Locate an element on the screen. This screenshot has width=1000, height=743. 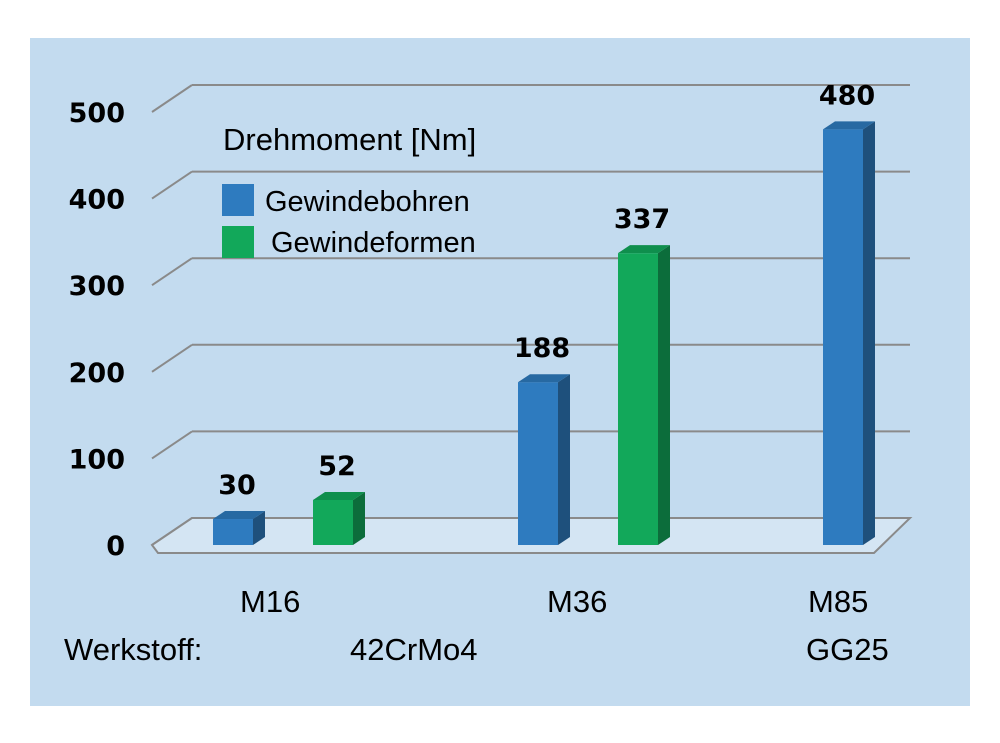
y-tick-label: 200 is located at coordinates (97, 373).